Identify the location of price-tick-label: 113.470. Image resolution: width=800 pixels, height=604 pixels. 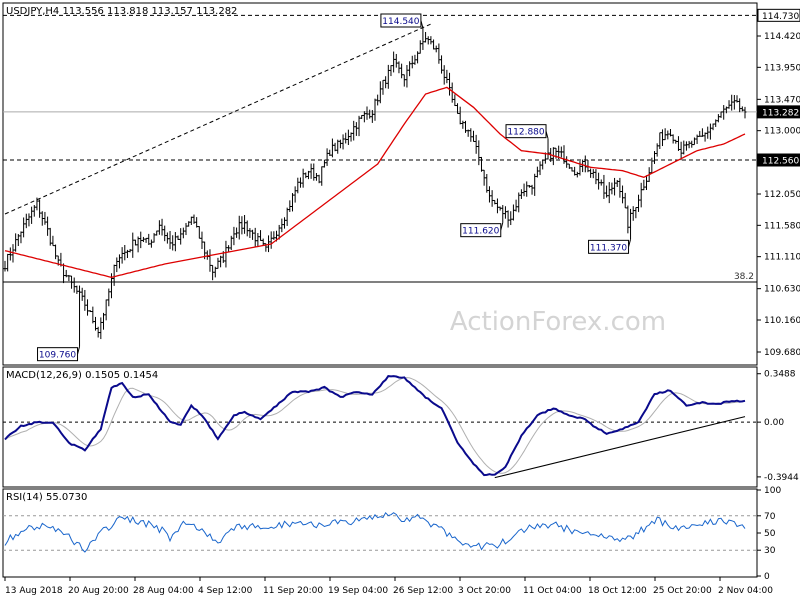
(782, 100).